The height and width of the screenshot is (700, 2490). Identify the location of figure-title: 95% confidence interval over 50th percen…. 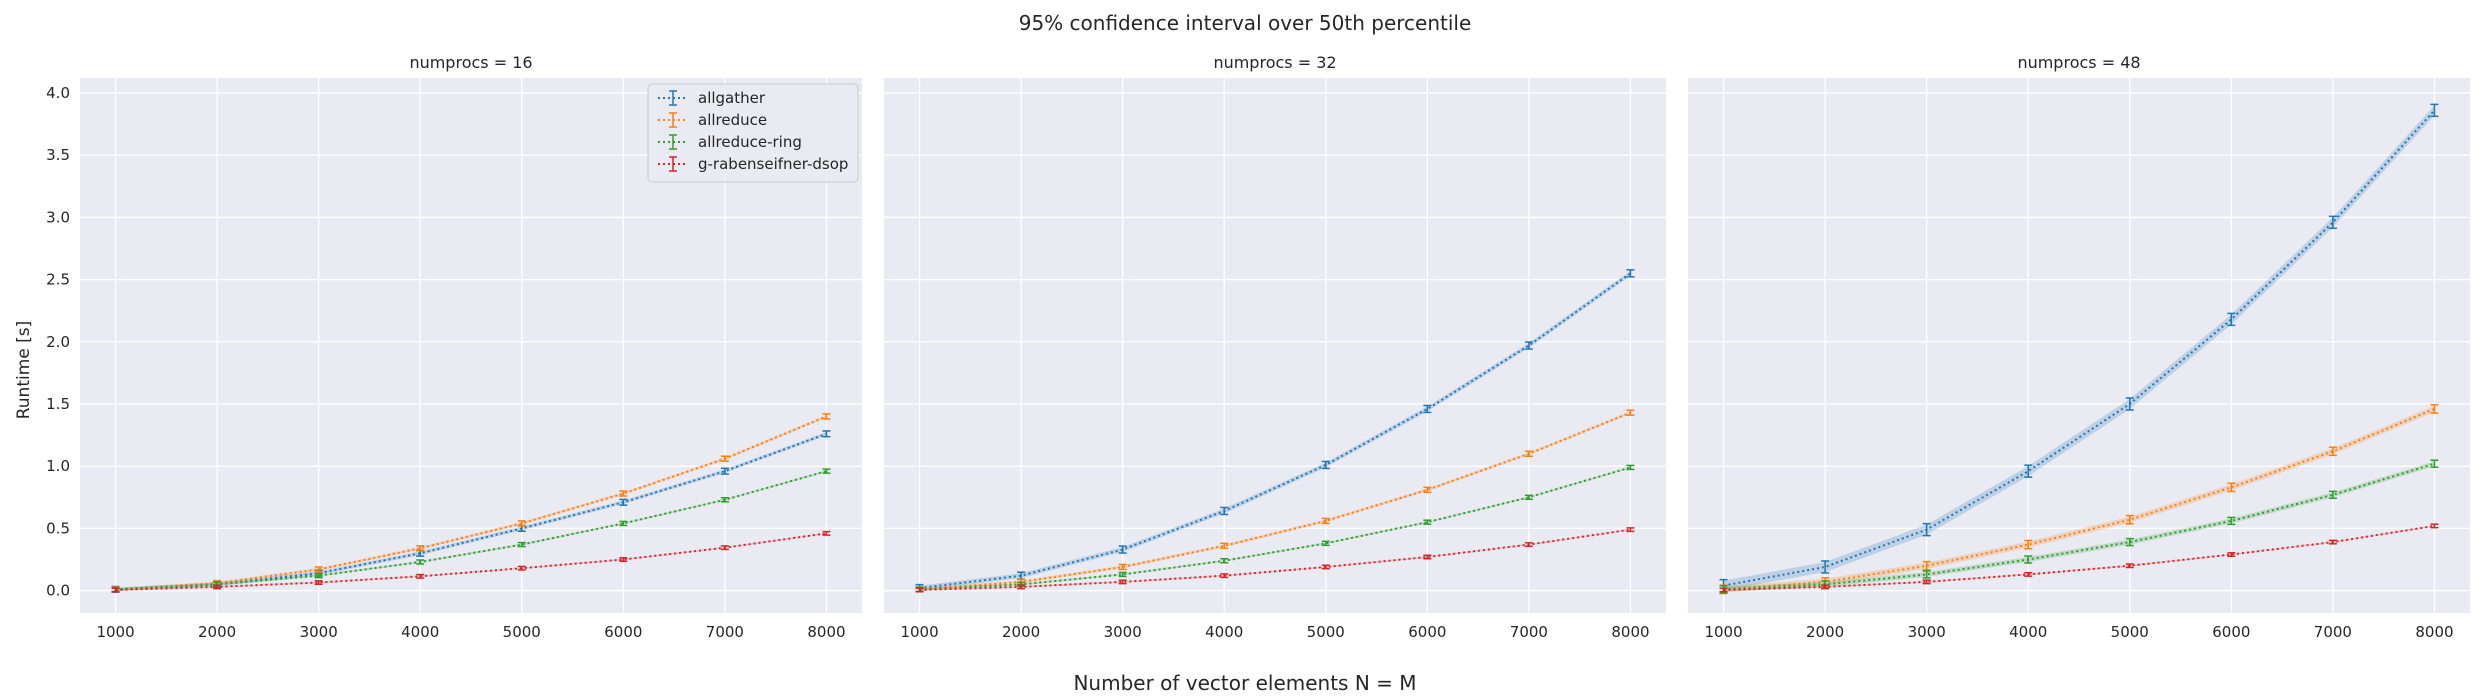
(1245, 23).